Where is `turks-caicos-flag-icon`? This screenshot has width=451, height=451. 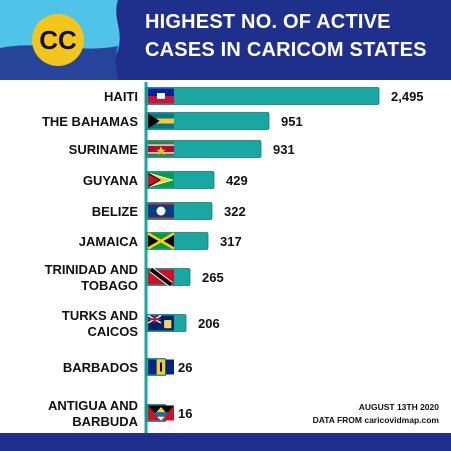 turks-caicos-flag-icon is located at coordinates (160, 322).